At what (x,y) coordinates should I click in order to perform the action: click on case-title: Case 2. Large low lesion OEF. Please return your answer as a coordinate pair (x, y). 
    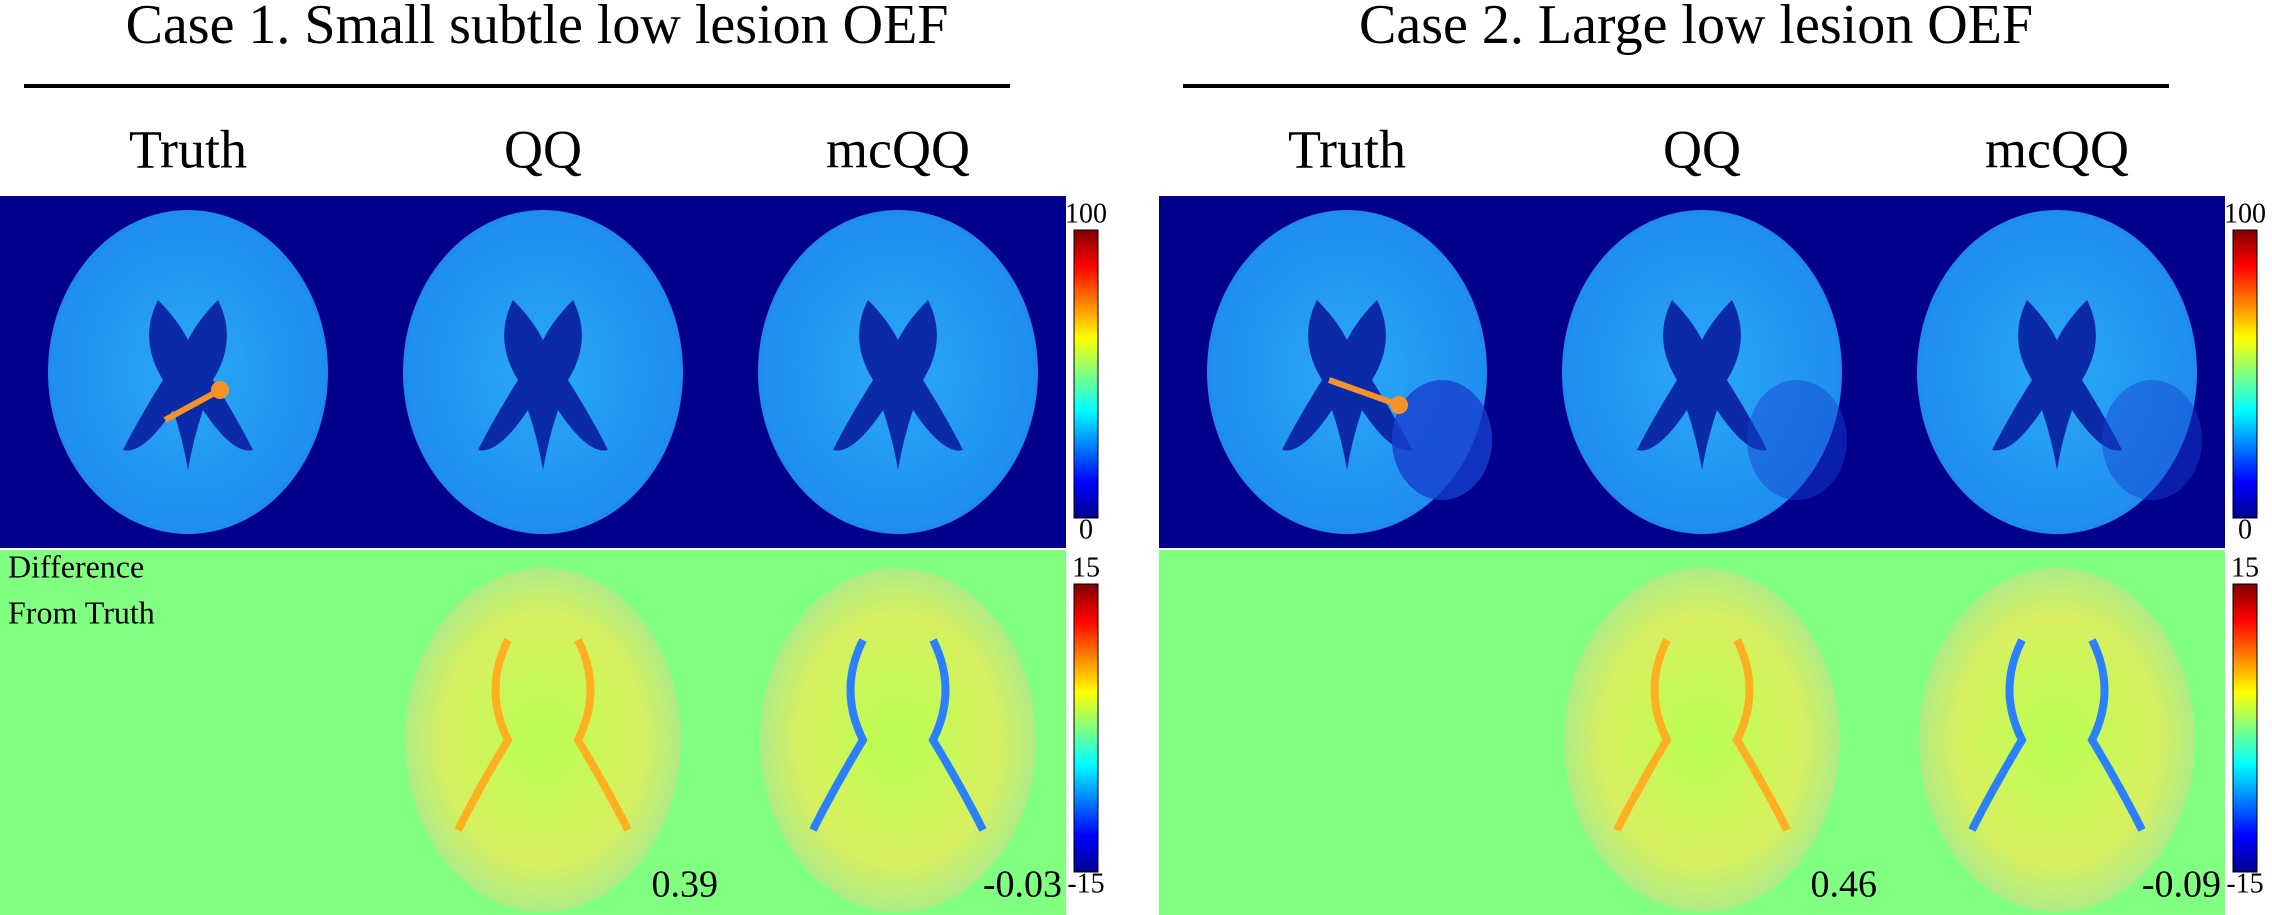
    Looking at the image, I should click on (1696, 28).